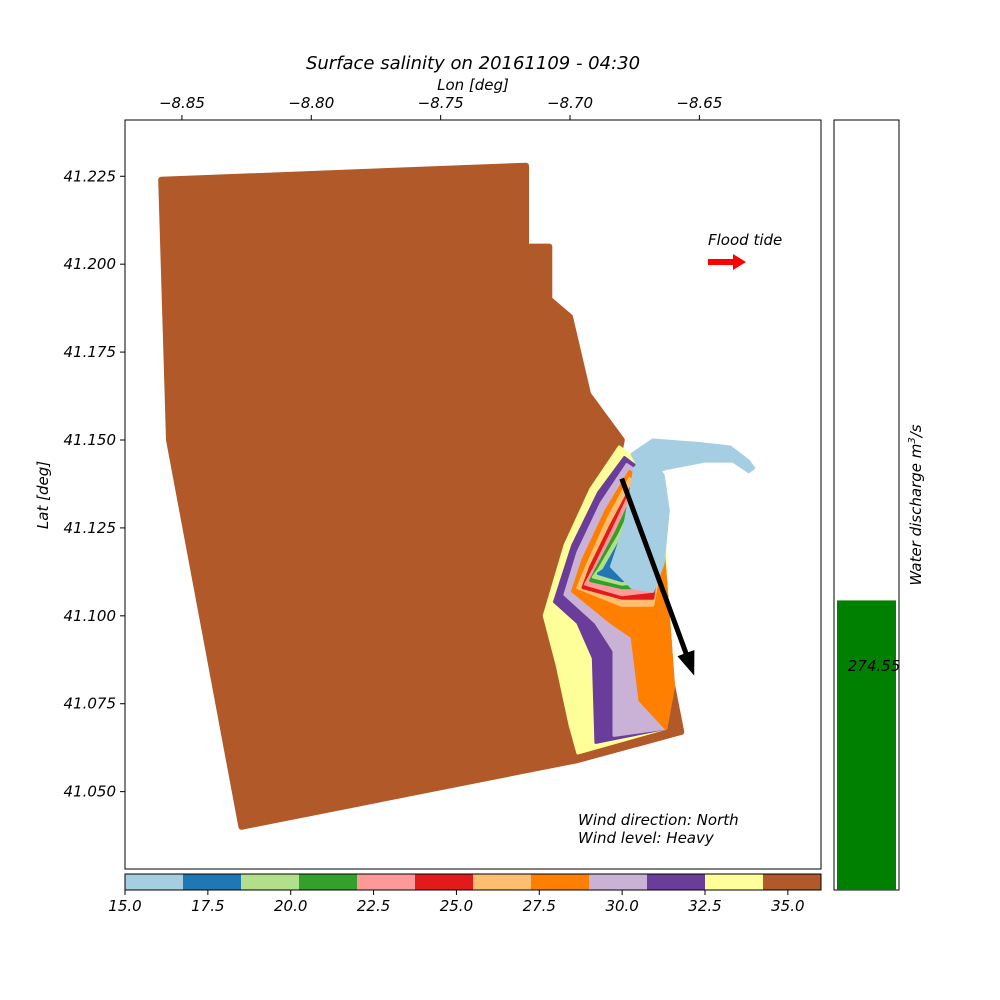 This screenshot has width=1000, height=1000. Describe the element at coordinates (90, 704) in the screenshot. I see `y-tick-label-1: 41.075` at that location.